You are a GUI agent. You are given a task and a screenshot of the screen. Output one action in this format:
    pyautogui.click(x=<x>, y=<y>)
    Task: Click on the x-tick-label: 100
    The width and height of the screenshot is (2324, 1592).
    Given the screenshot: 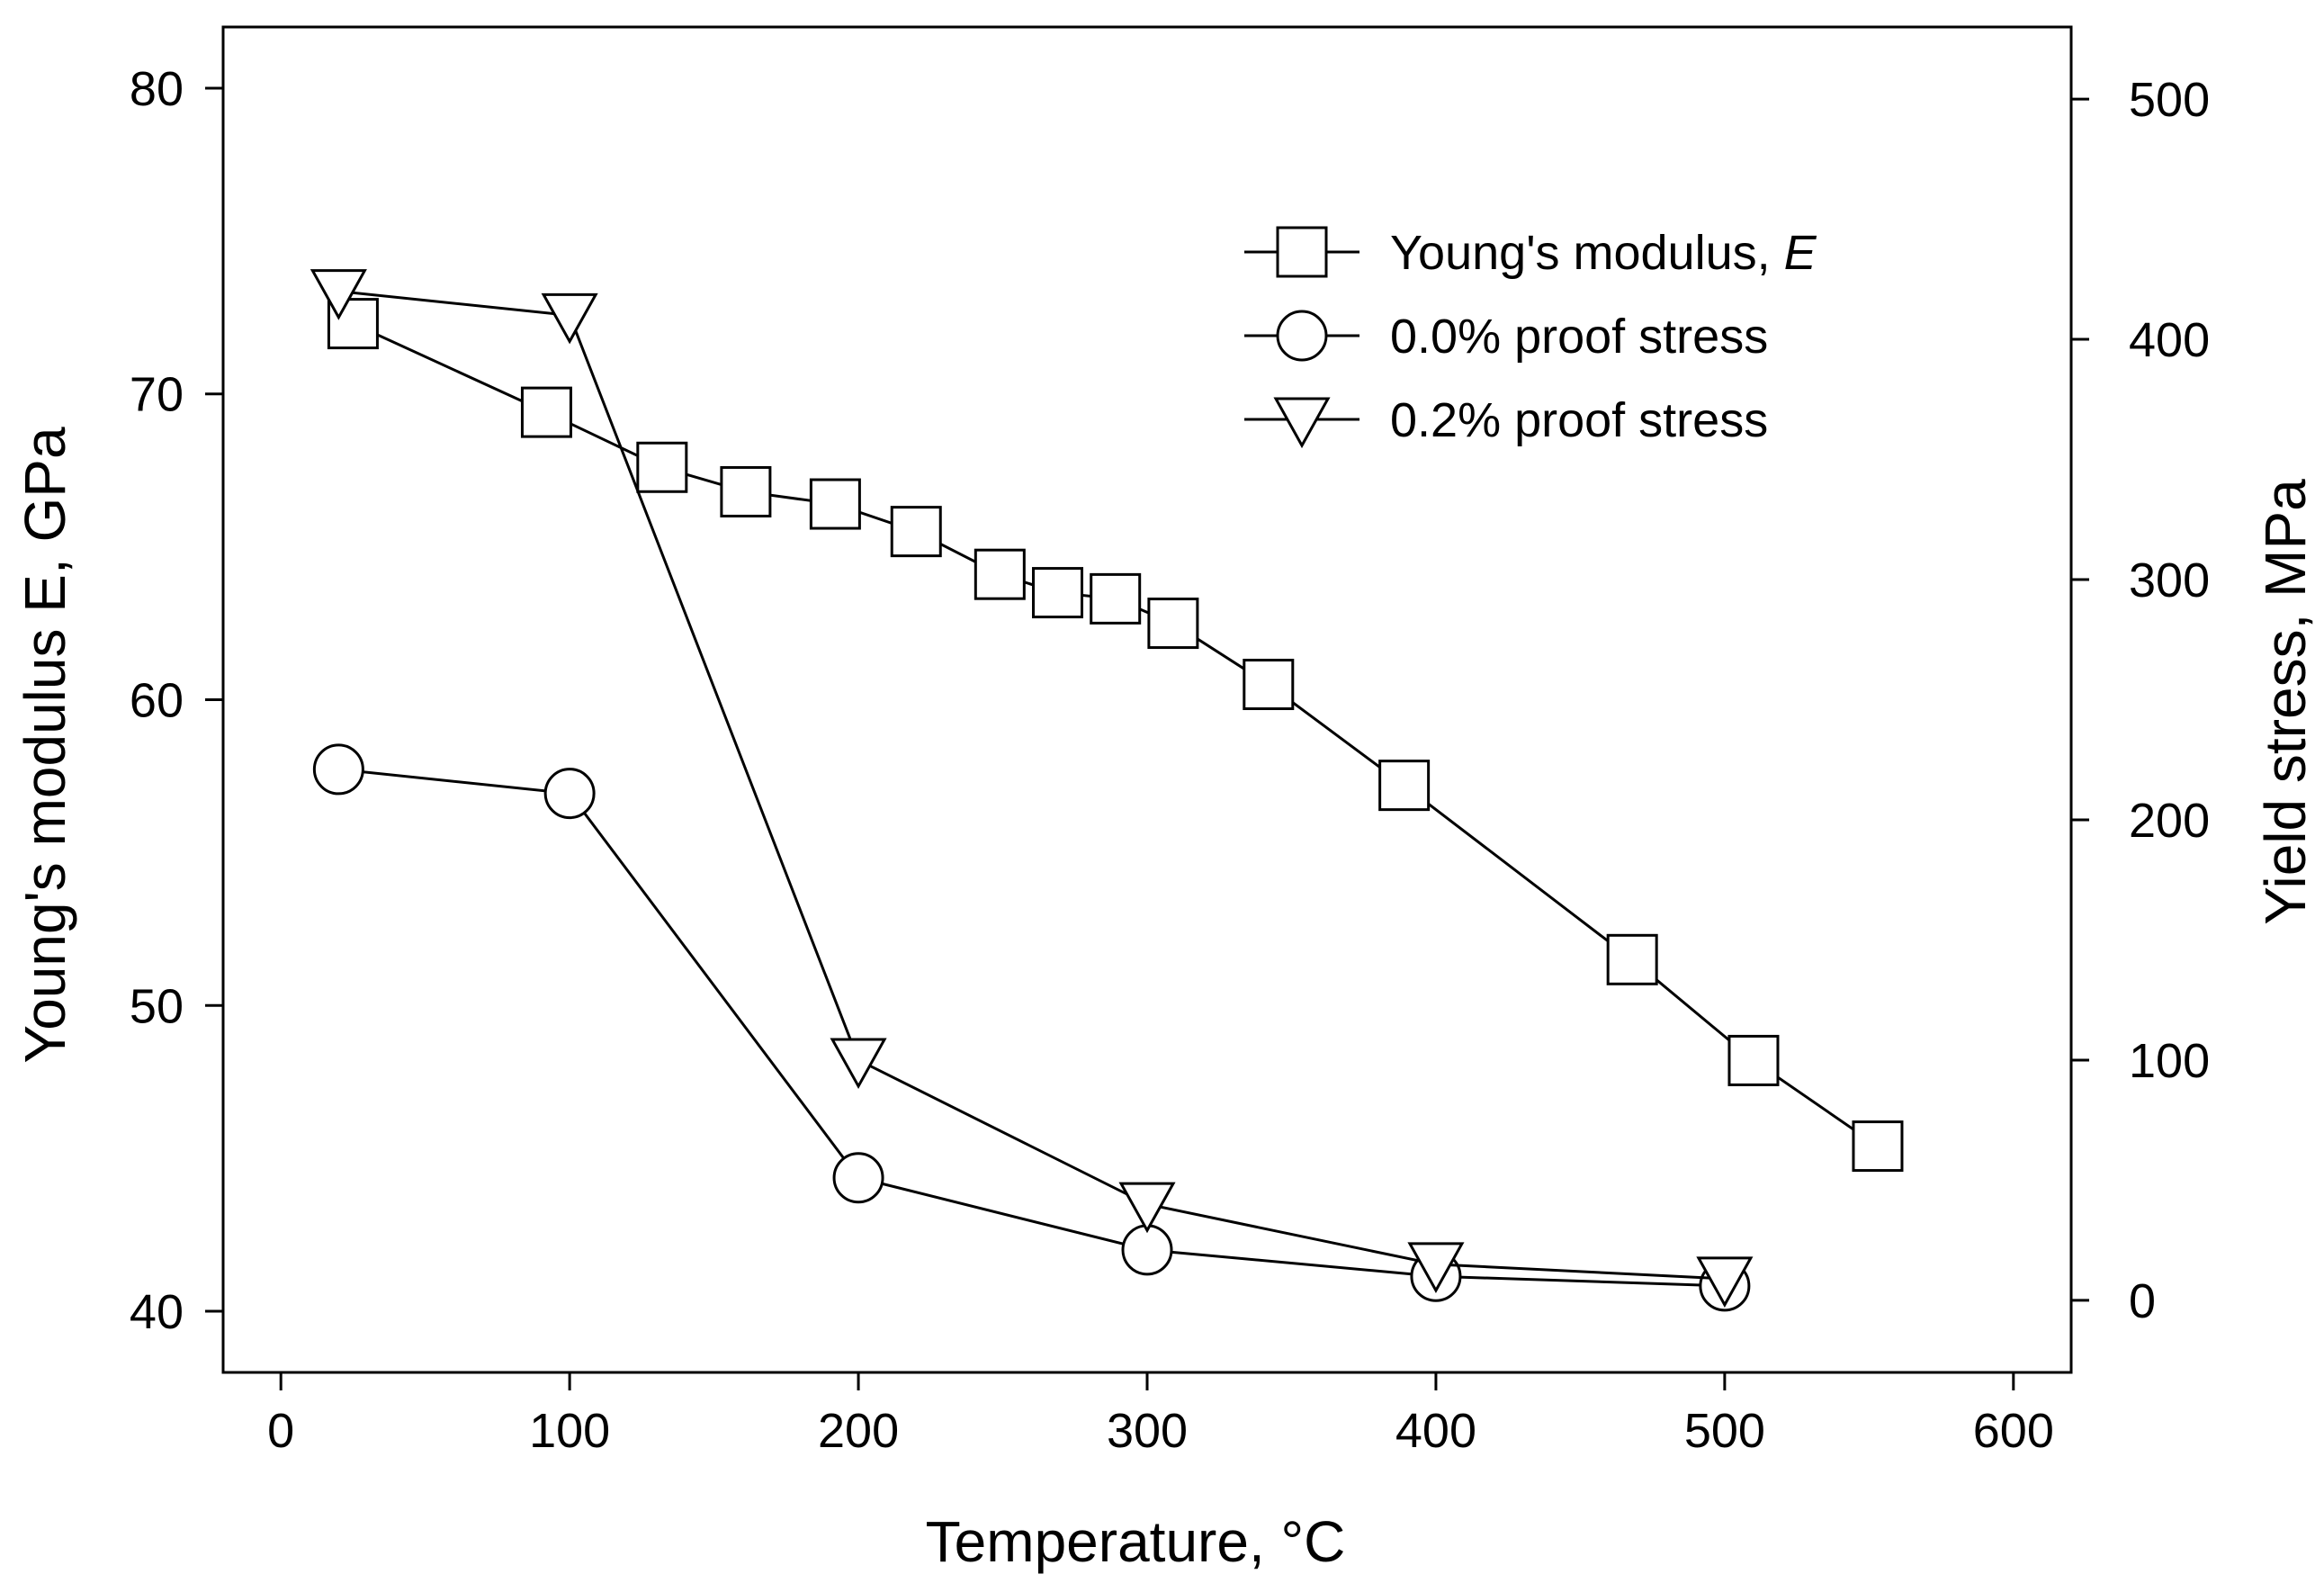 What is the action you would take?
    pyautogui.click(x=569, y=1431)
    